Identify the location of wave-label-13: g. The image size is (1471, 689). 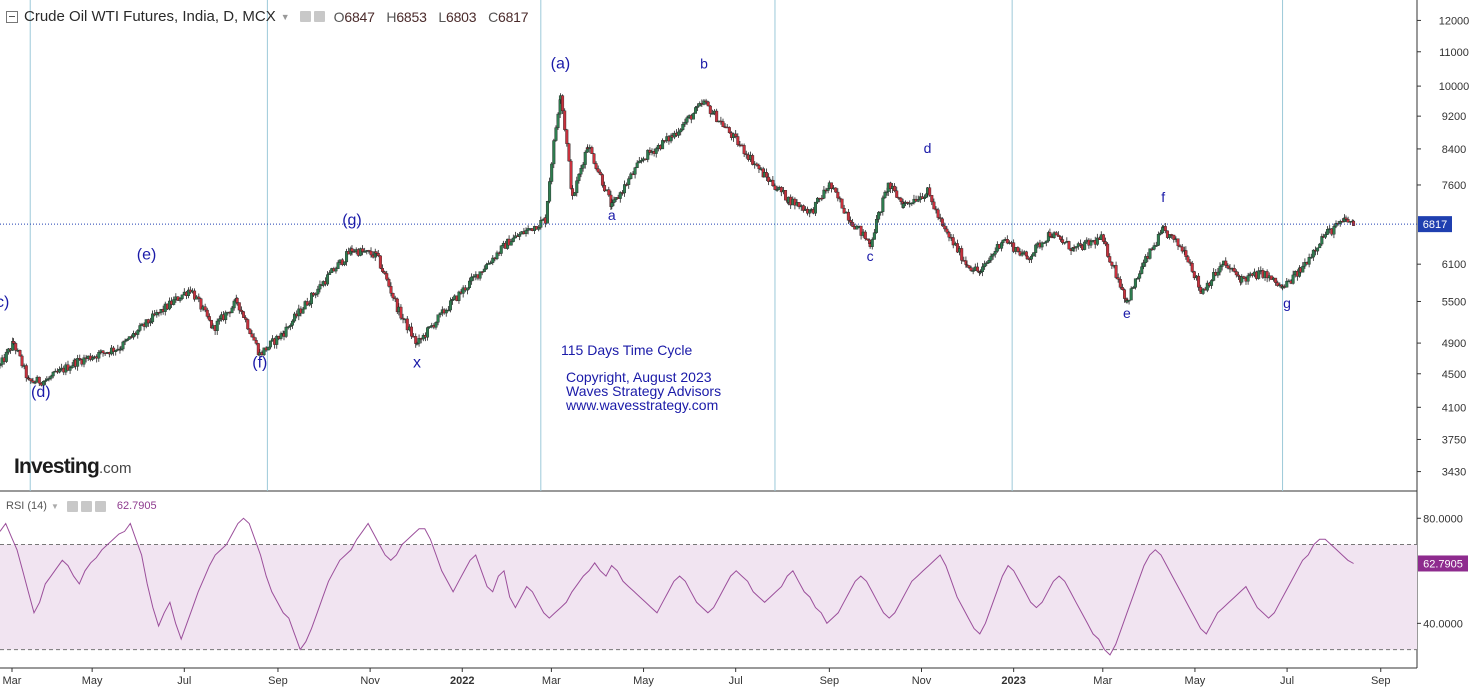
(1287, 303).